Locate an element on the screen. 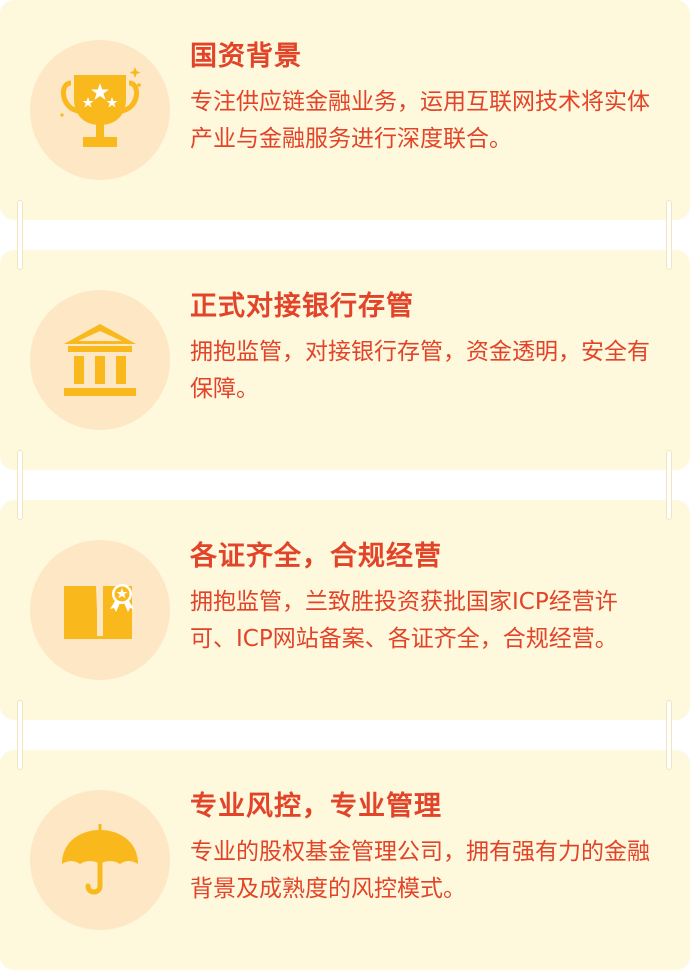 The image size is (690, 970). feature-description: 拥抱监管，对接银行存管，资金透明，安全有保障。 is located at coordinates (420, 370).